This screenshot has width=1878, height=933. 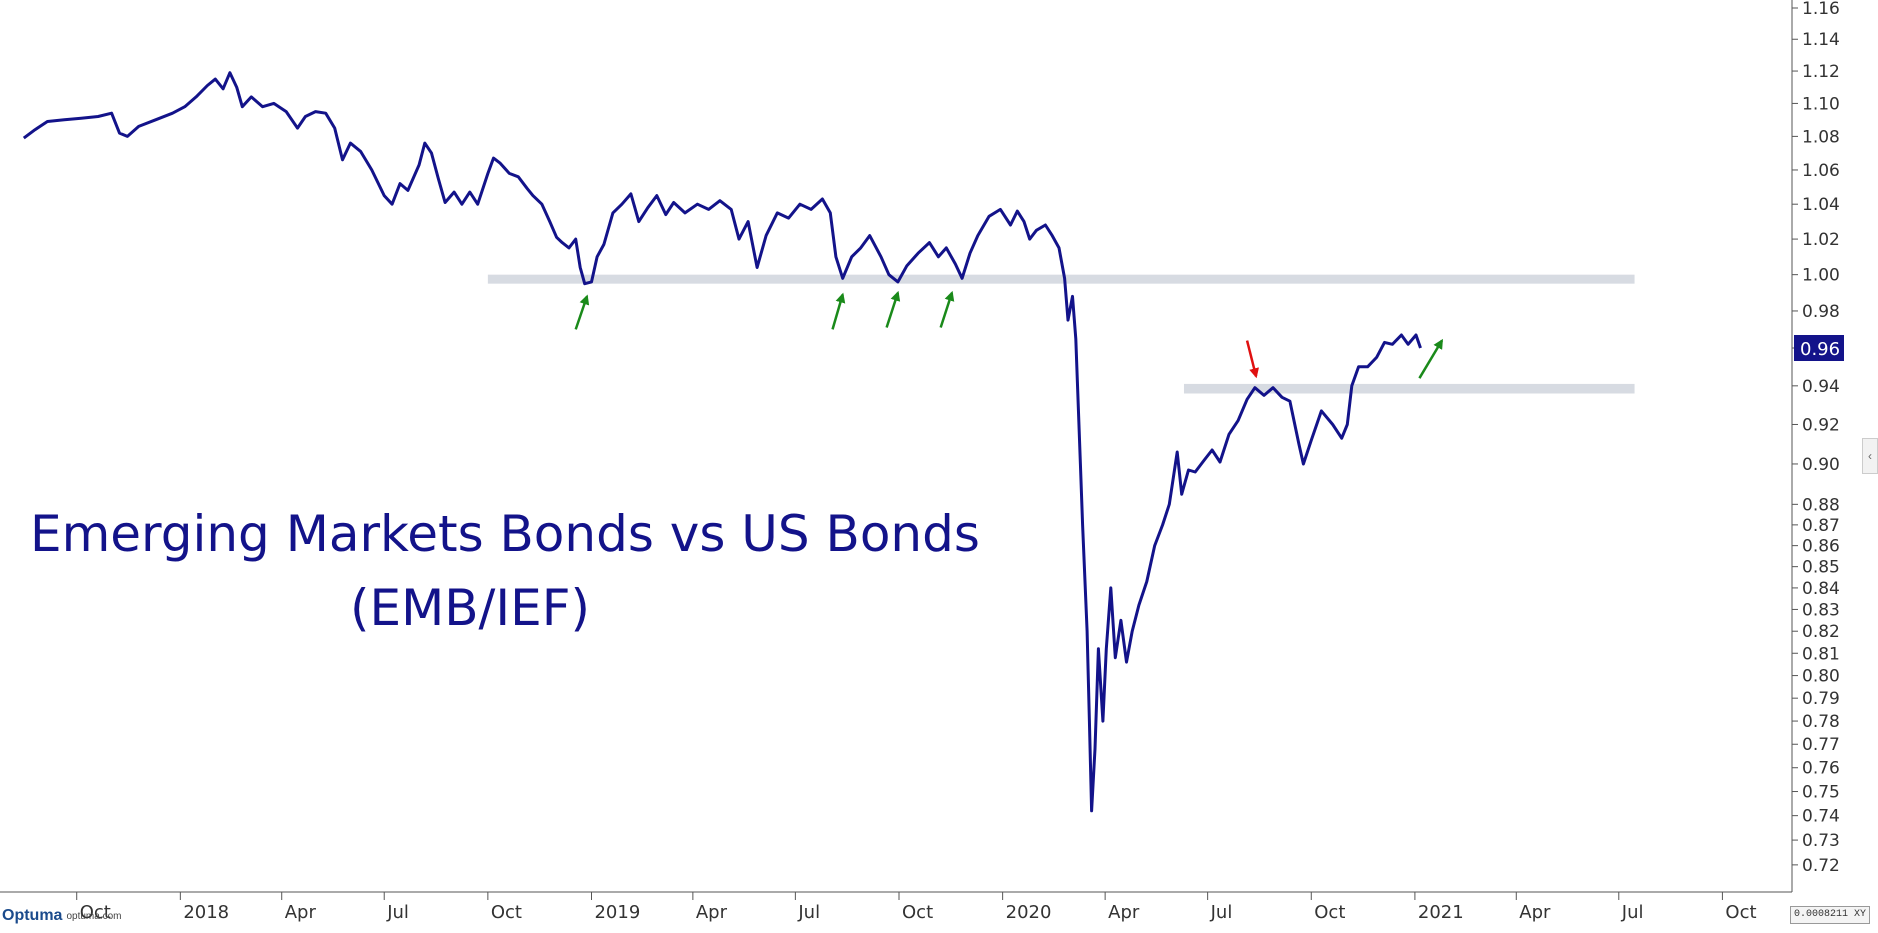 I want to click on y-tick-label: 0.79, so click(x=1821, y=699).